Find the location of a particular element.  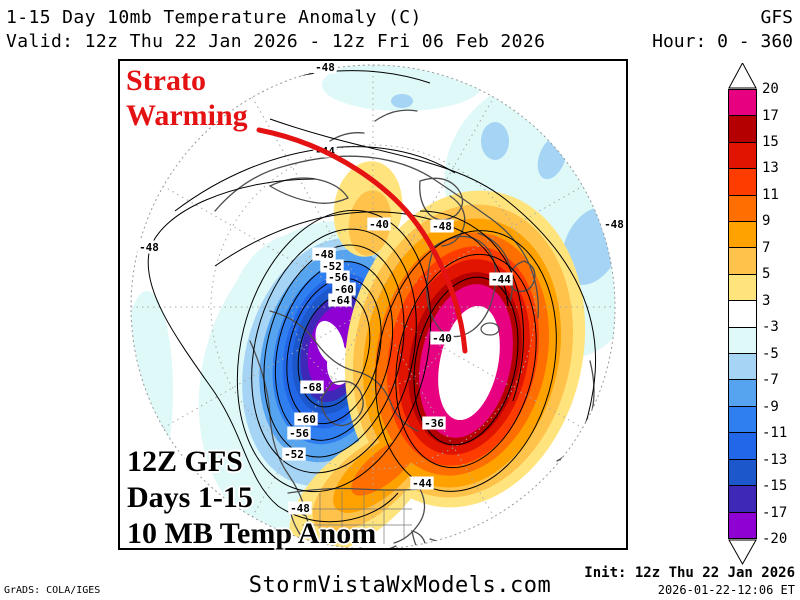

colorbar-tick-label: -7 is located at coordinates (770, 380).